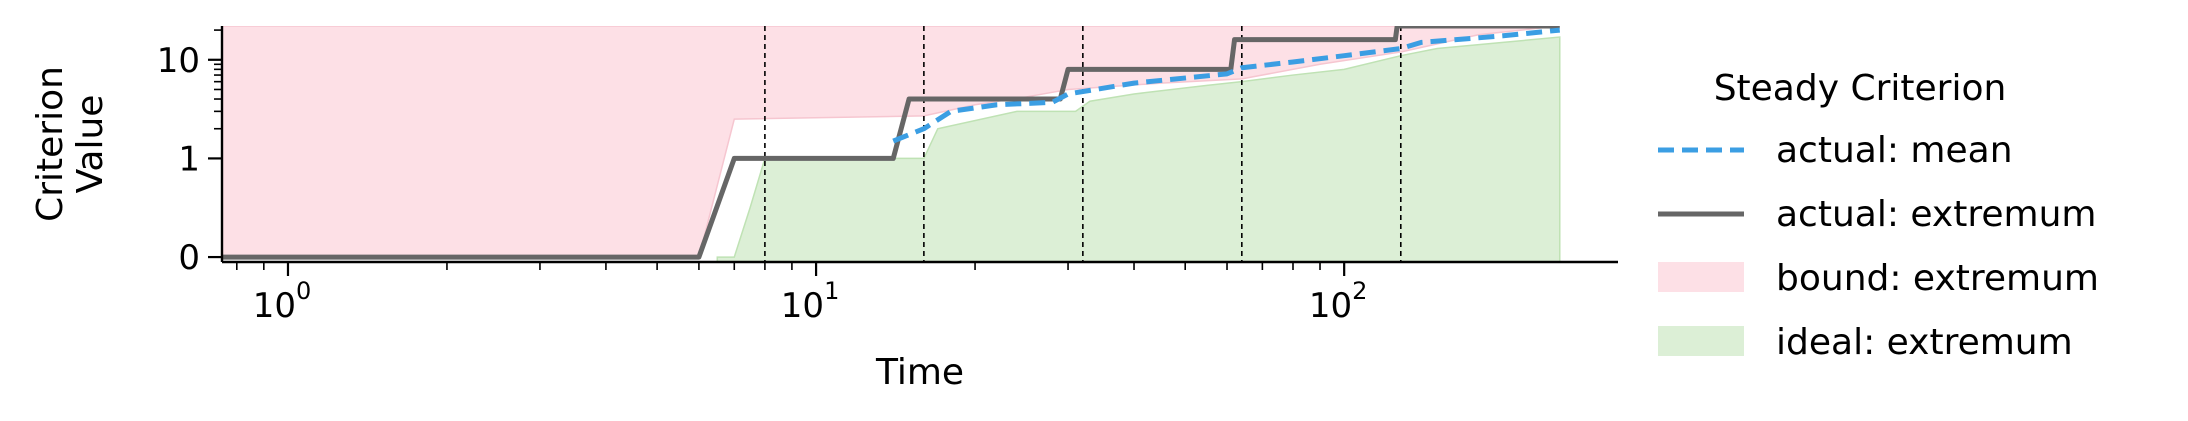  Describe the element at coordinates (303, 291) in the screenshot. I see `x-tick-exponent: 0` at that location.